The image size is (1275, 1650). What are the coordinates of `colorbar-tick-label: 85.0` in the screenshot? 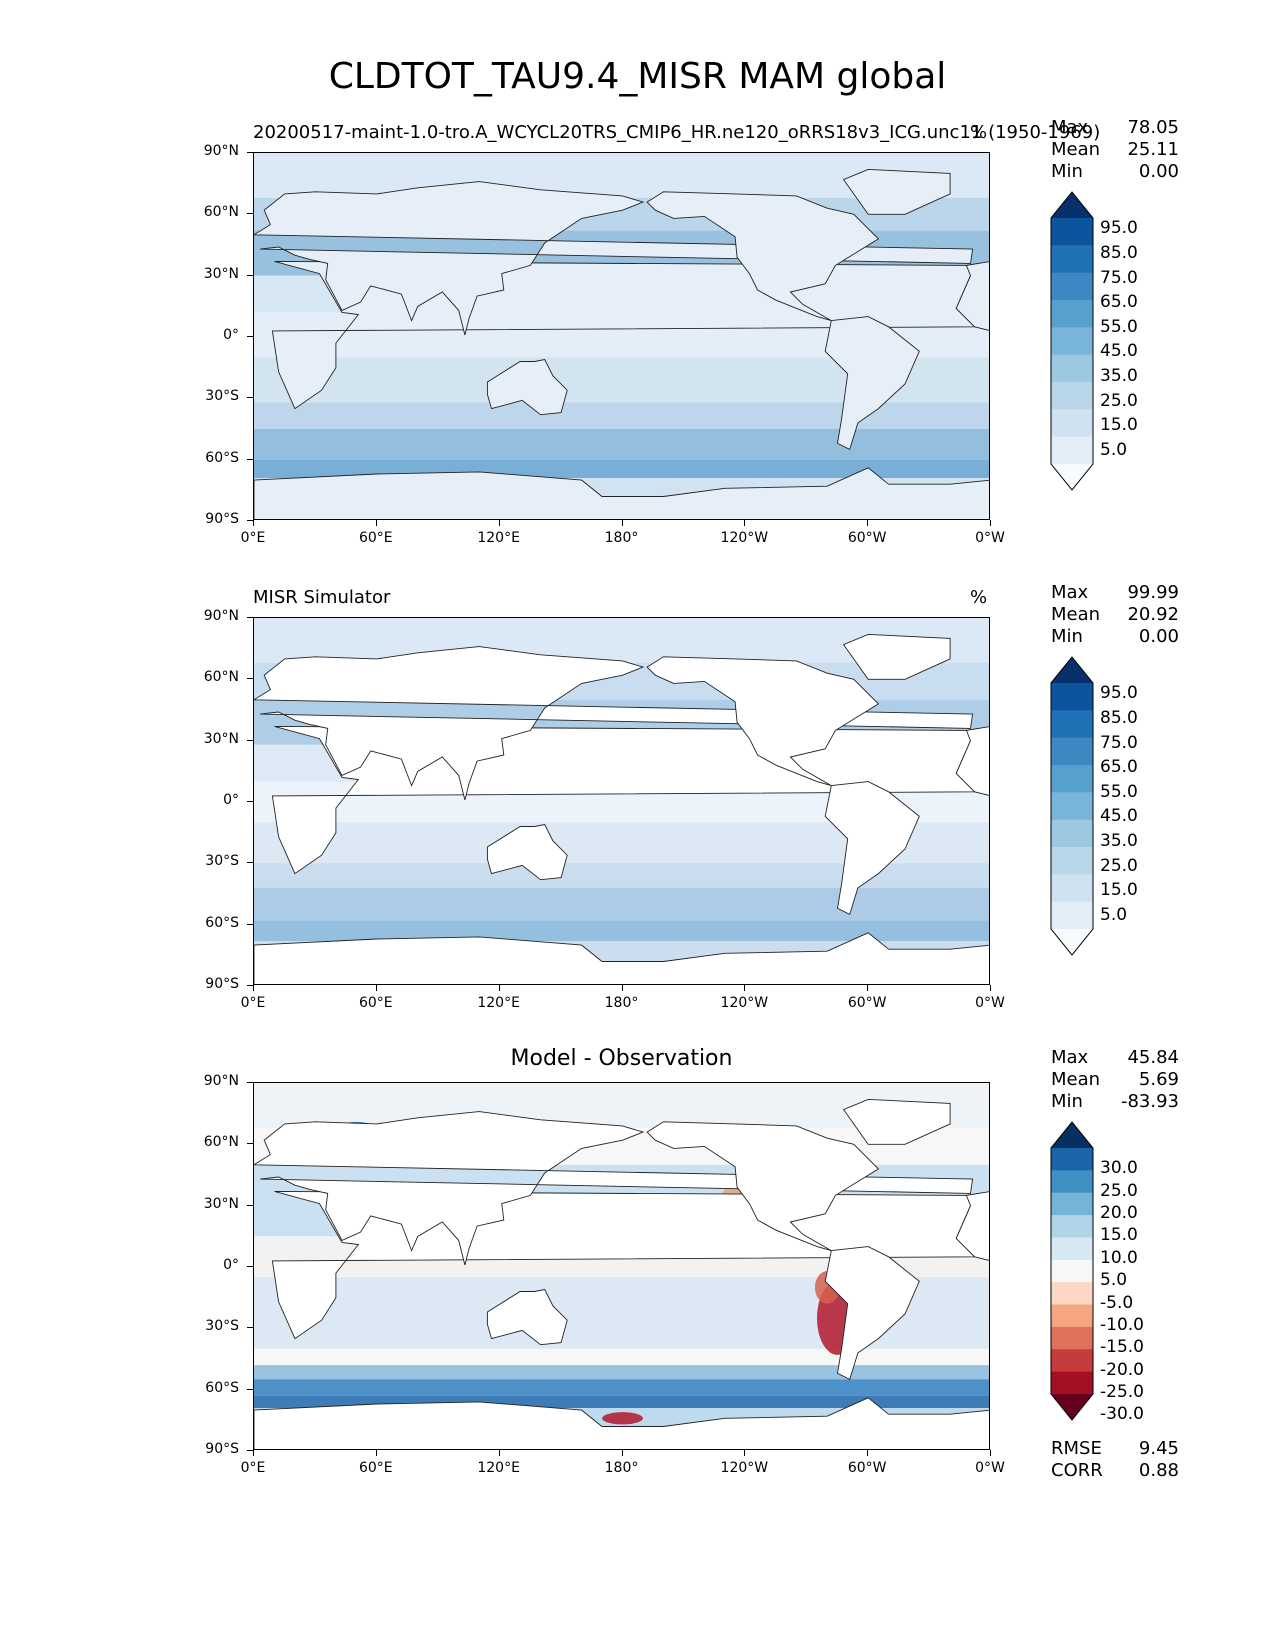 It's located at (1119, 252).